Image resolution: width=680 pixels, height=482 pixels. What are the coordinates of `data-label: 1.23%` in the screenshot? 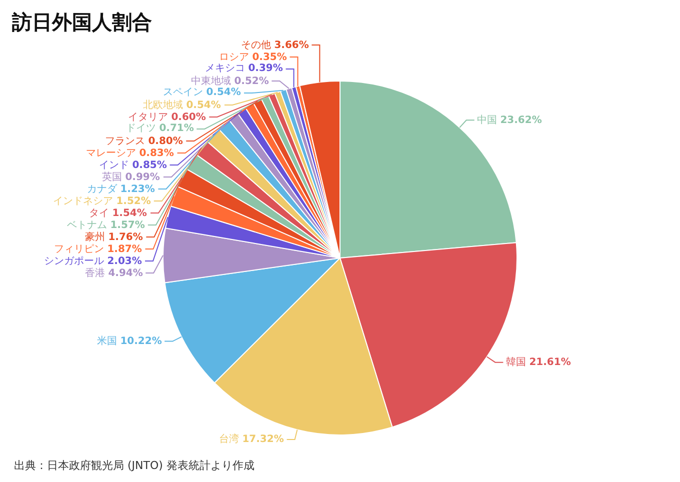 It's located at (137, 189).